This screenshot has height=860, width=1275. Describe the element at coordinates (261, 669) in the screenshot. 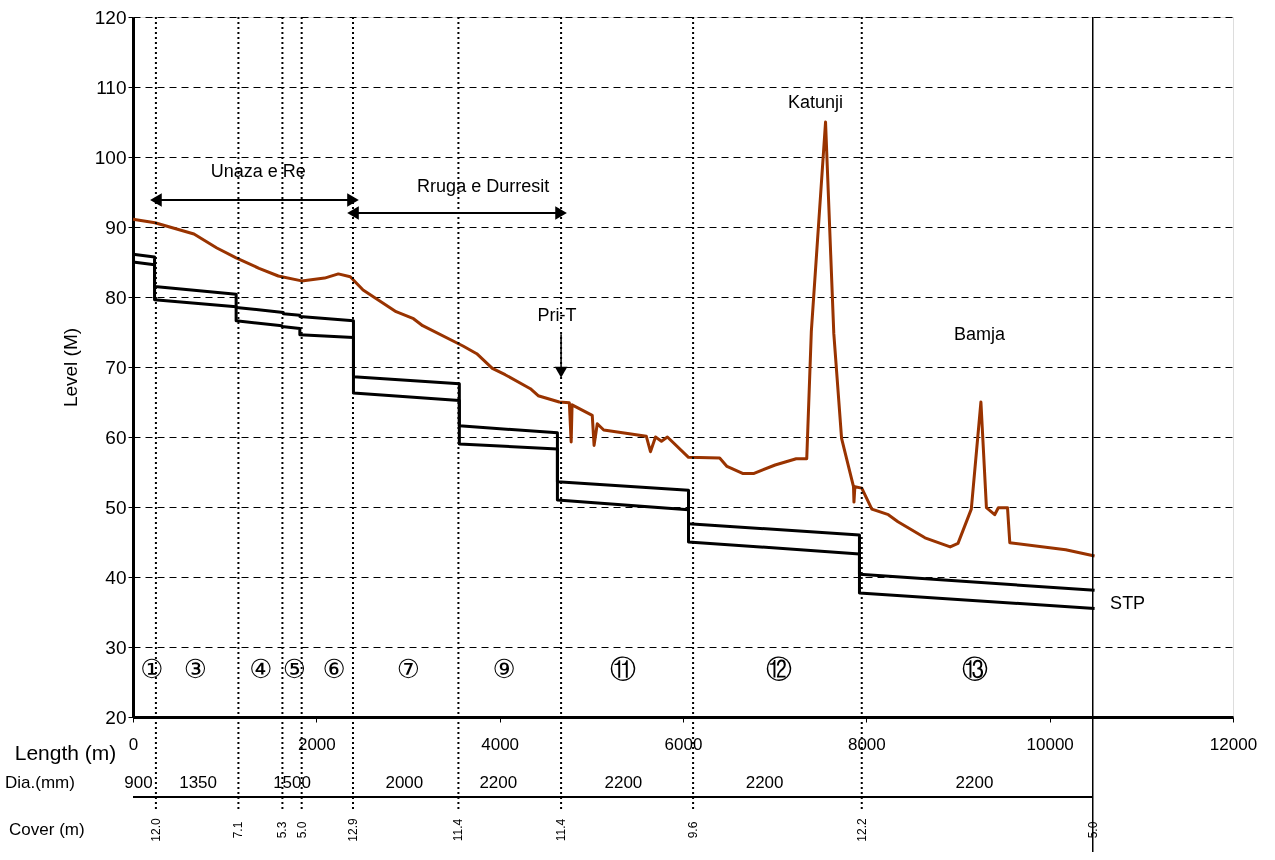

I see `annotation: ④` at that location.